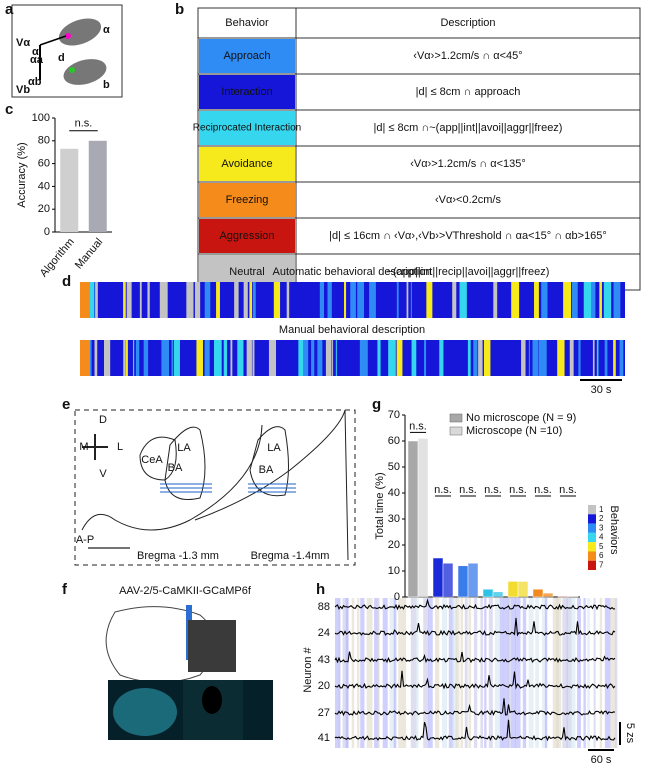  What do you see at coordinates (85, 300) in the screenshot?
I see `ethogram-start` at bounding box center [85, 300].